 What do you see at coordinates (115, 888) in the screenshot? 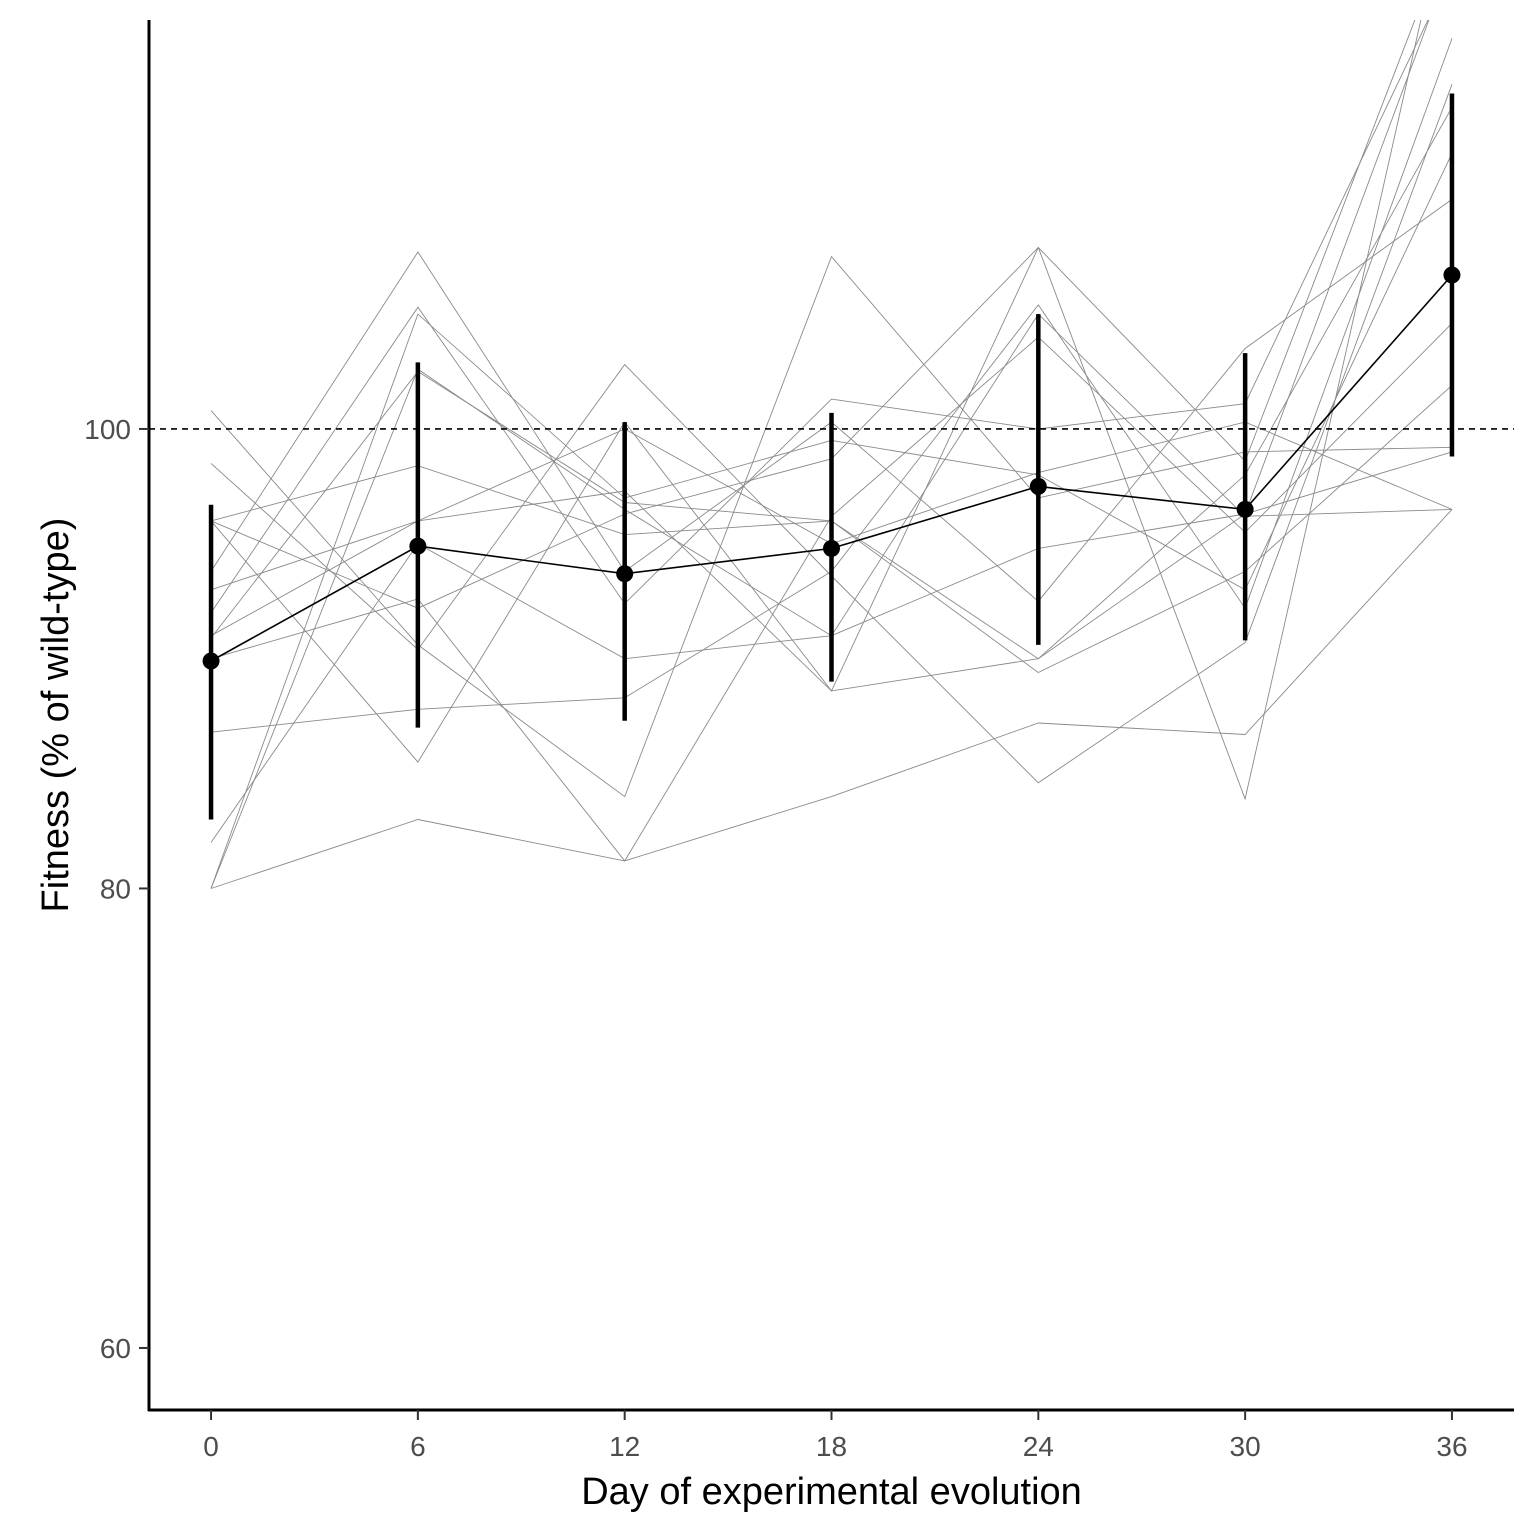
I see `y-tick-label-80: 80` at bounding box center [115, 888].